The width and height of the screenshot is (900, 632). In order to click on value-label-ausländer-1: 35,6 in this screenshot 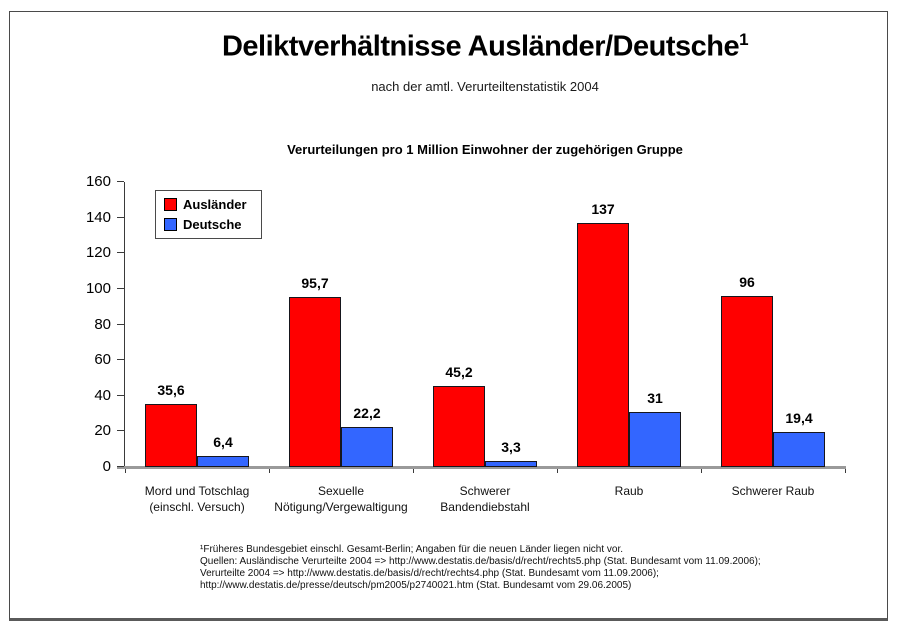, I will do `click(171, 389)`.